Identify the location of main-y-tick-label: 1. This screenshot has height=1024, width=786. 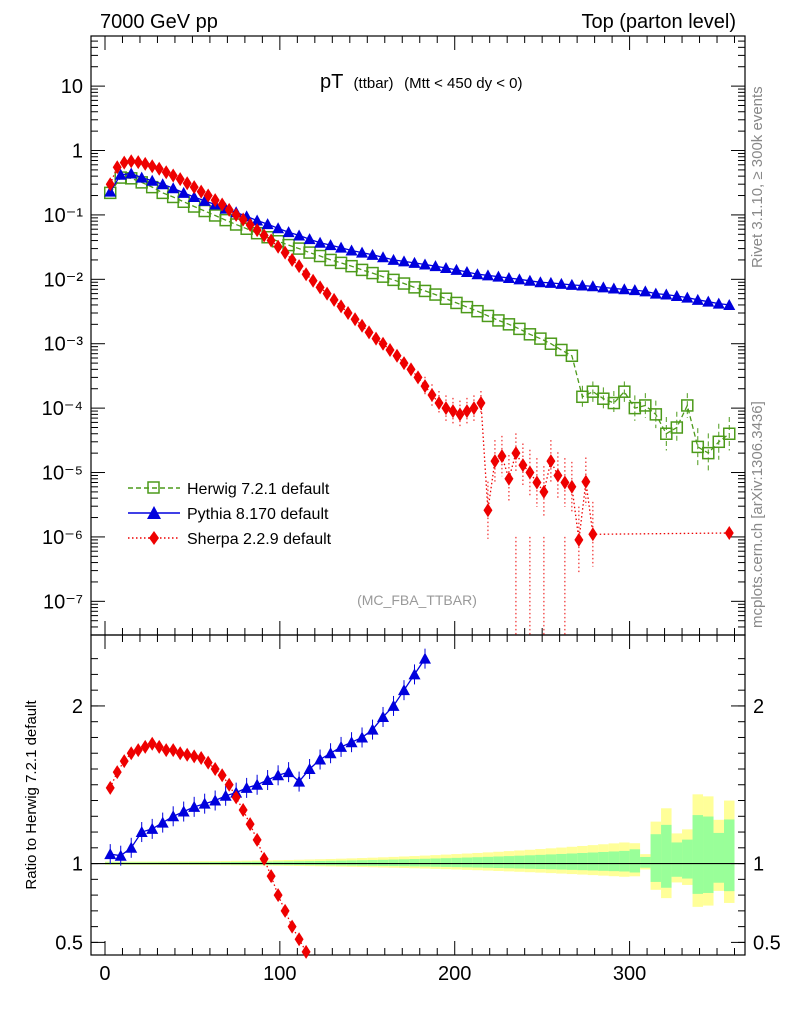
(77, 152).